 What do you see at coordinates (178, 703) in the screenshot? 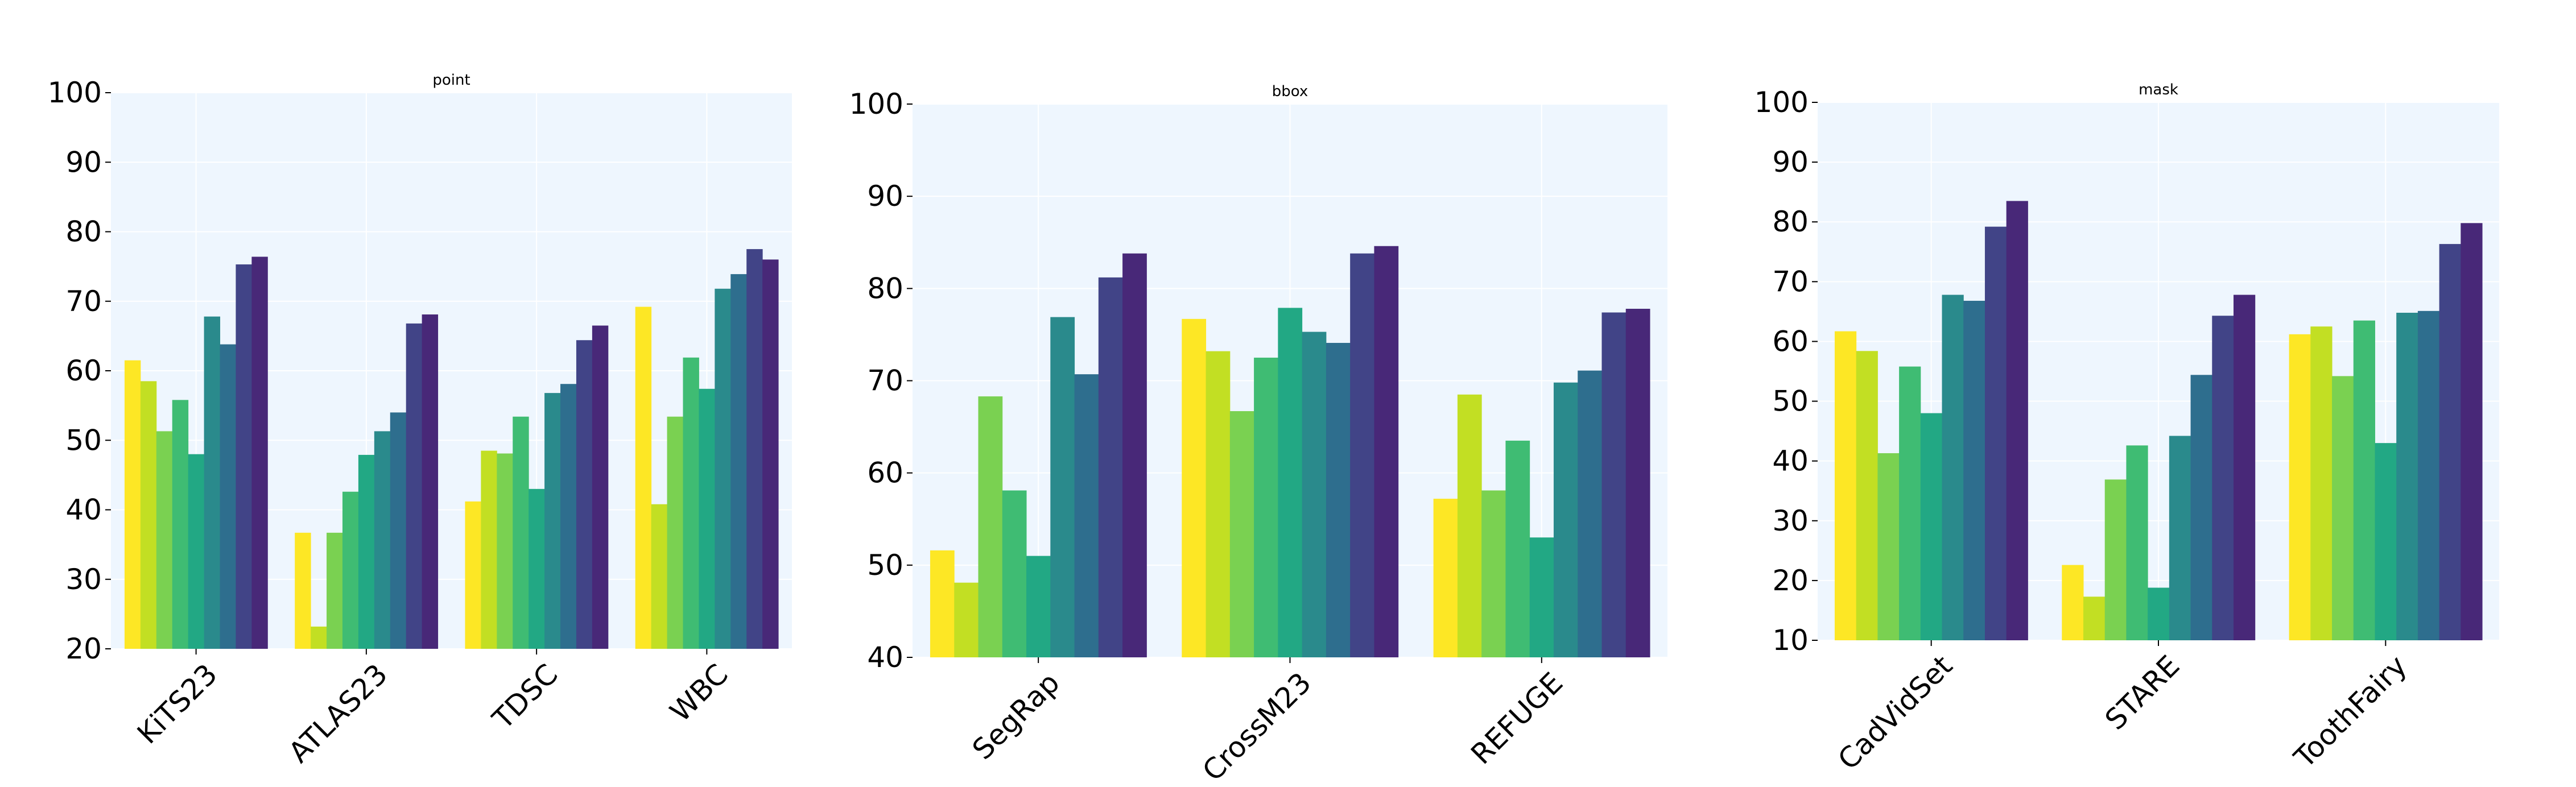
I see `x-tick-label: KiTS23` at bounding box center [178, 703].